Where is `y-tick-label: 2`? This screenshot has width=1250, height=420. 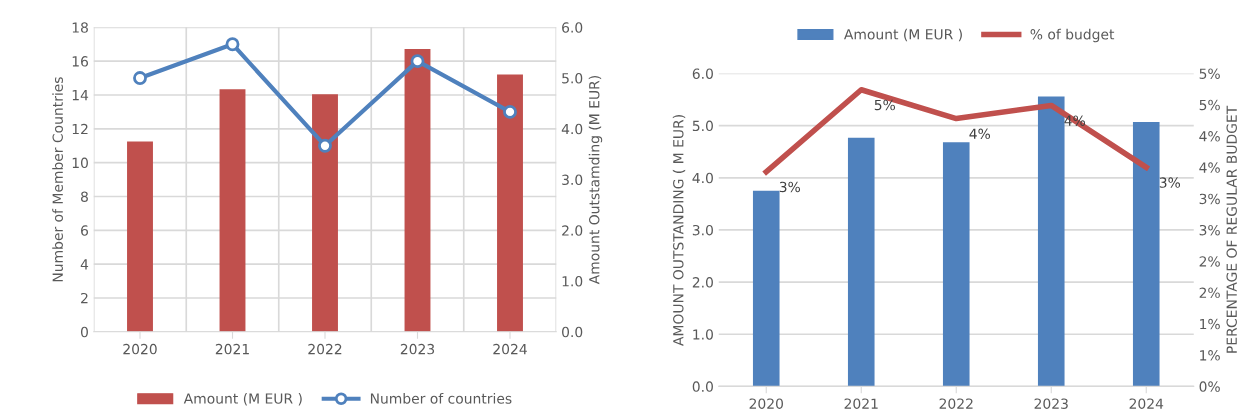 y-tick-label: 2 is located at coordinates (84, 298).